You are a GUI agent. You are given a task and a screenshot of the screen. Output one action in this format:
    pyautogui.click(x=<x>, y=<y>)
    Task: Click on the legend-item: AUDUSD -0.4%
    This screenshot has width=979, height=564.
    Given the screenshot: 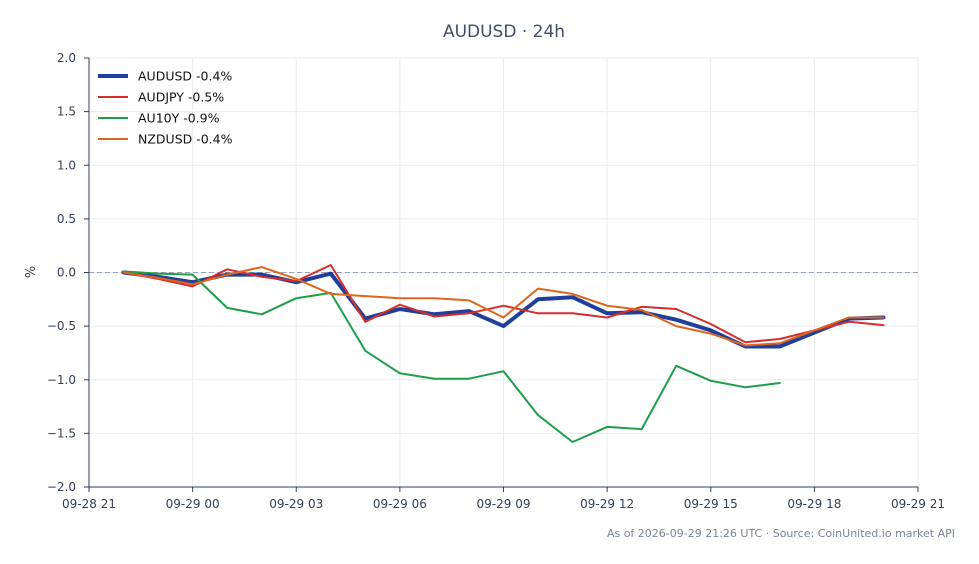 What is the action you would take?
    pyautogui.click(x=165, y=76)
    